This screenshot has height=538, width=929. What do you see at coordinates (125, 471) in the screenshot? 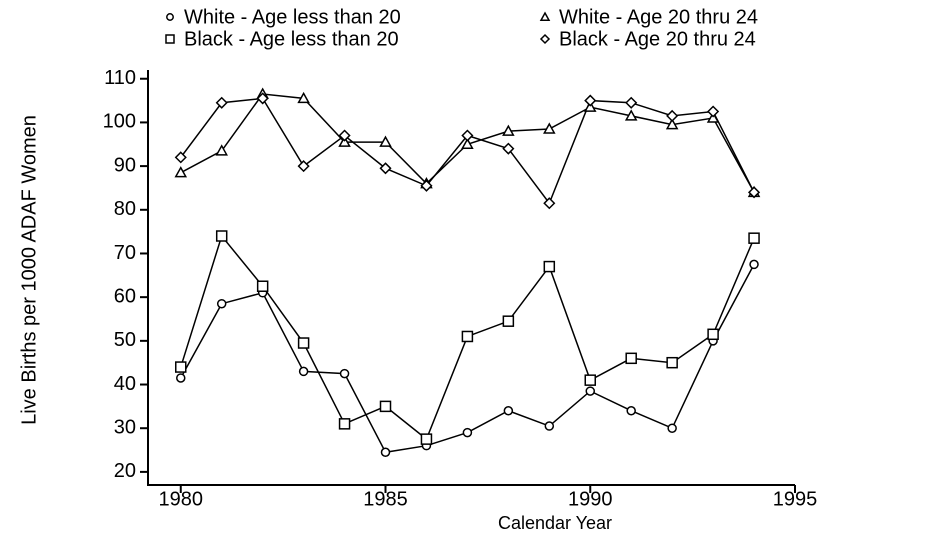
I see `y-tick-label: 20` at bounding box center [125, 471].